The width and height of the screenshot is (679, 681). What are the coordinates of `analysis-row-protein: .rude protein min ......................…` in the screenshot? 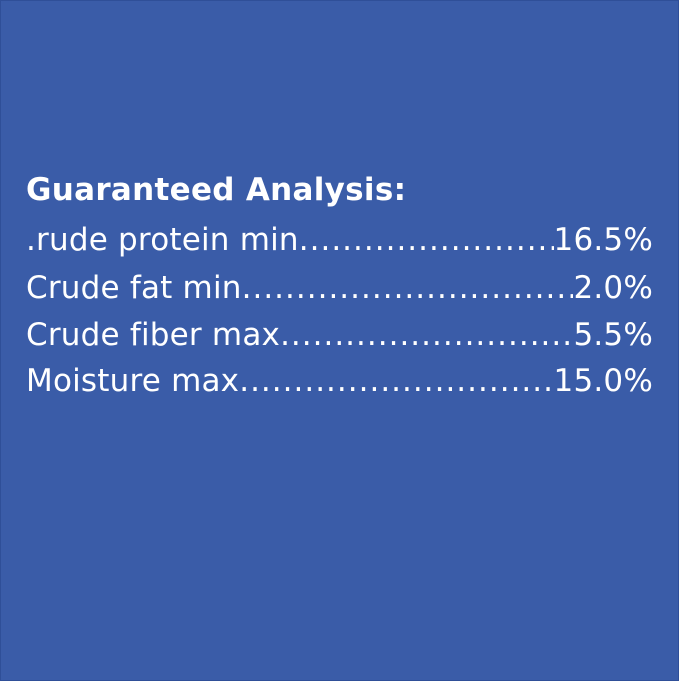 It's located at (339, 240).